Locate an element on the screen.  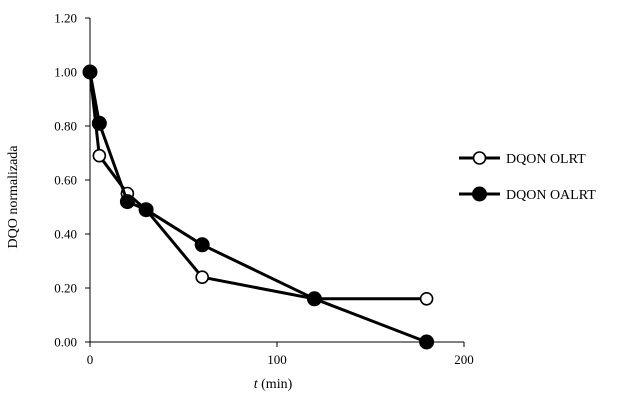
y-tick-label: 0.00 is located at coordinates (65, 342).